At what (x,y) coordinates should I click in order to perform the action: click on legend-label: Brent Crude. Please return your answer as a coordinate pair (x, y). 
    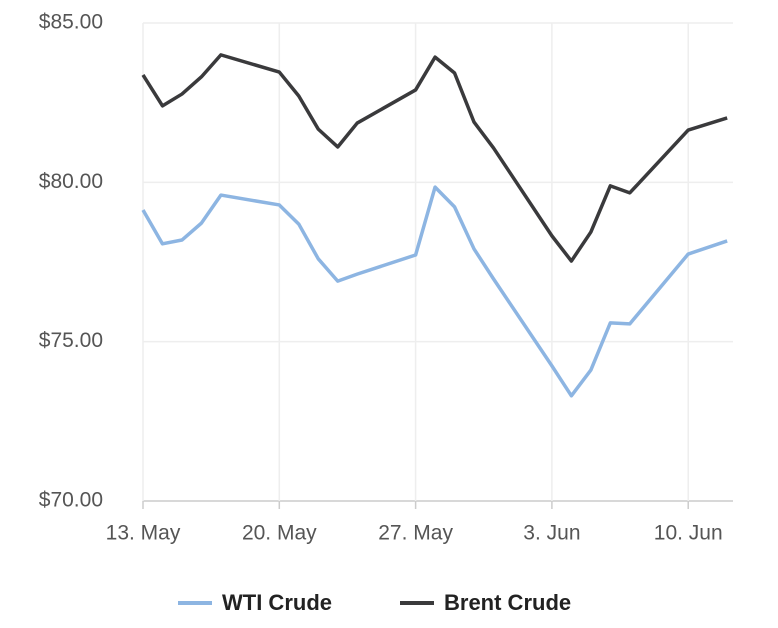
    Looking at the image, I should click on (507, 602).